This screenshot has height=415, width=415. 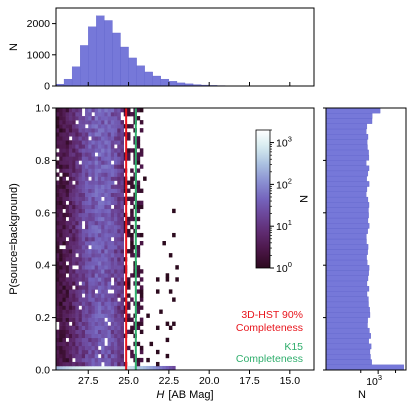 I want to click on heatmap-y-ticks: 0.00.20.40.60.81.0, so click(x=45, y=240).